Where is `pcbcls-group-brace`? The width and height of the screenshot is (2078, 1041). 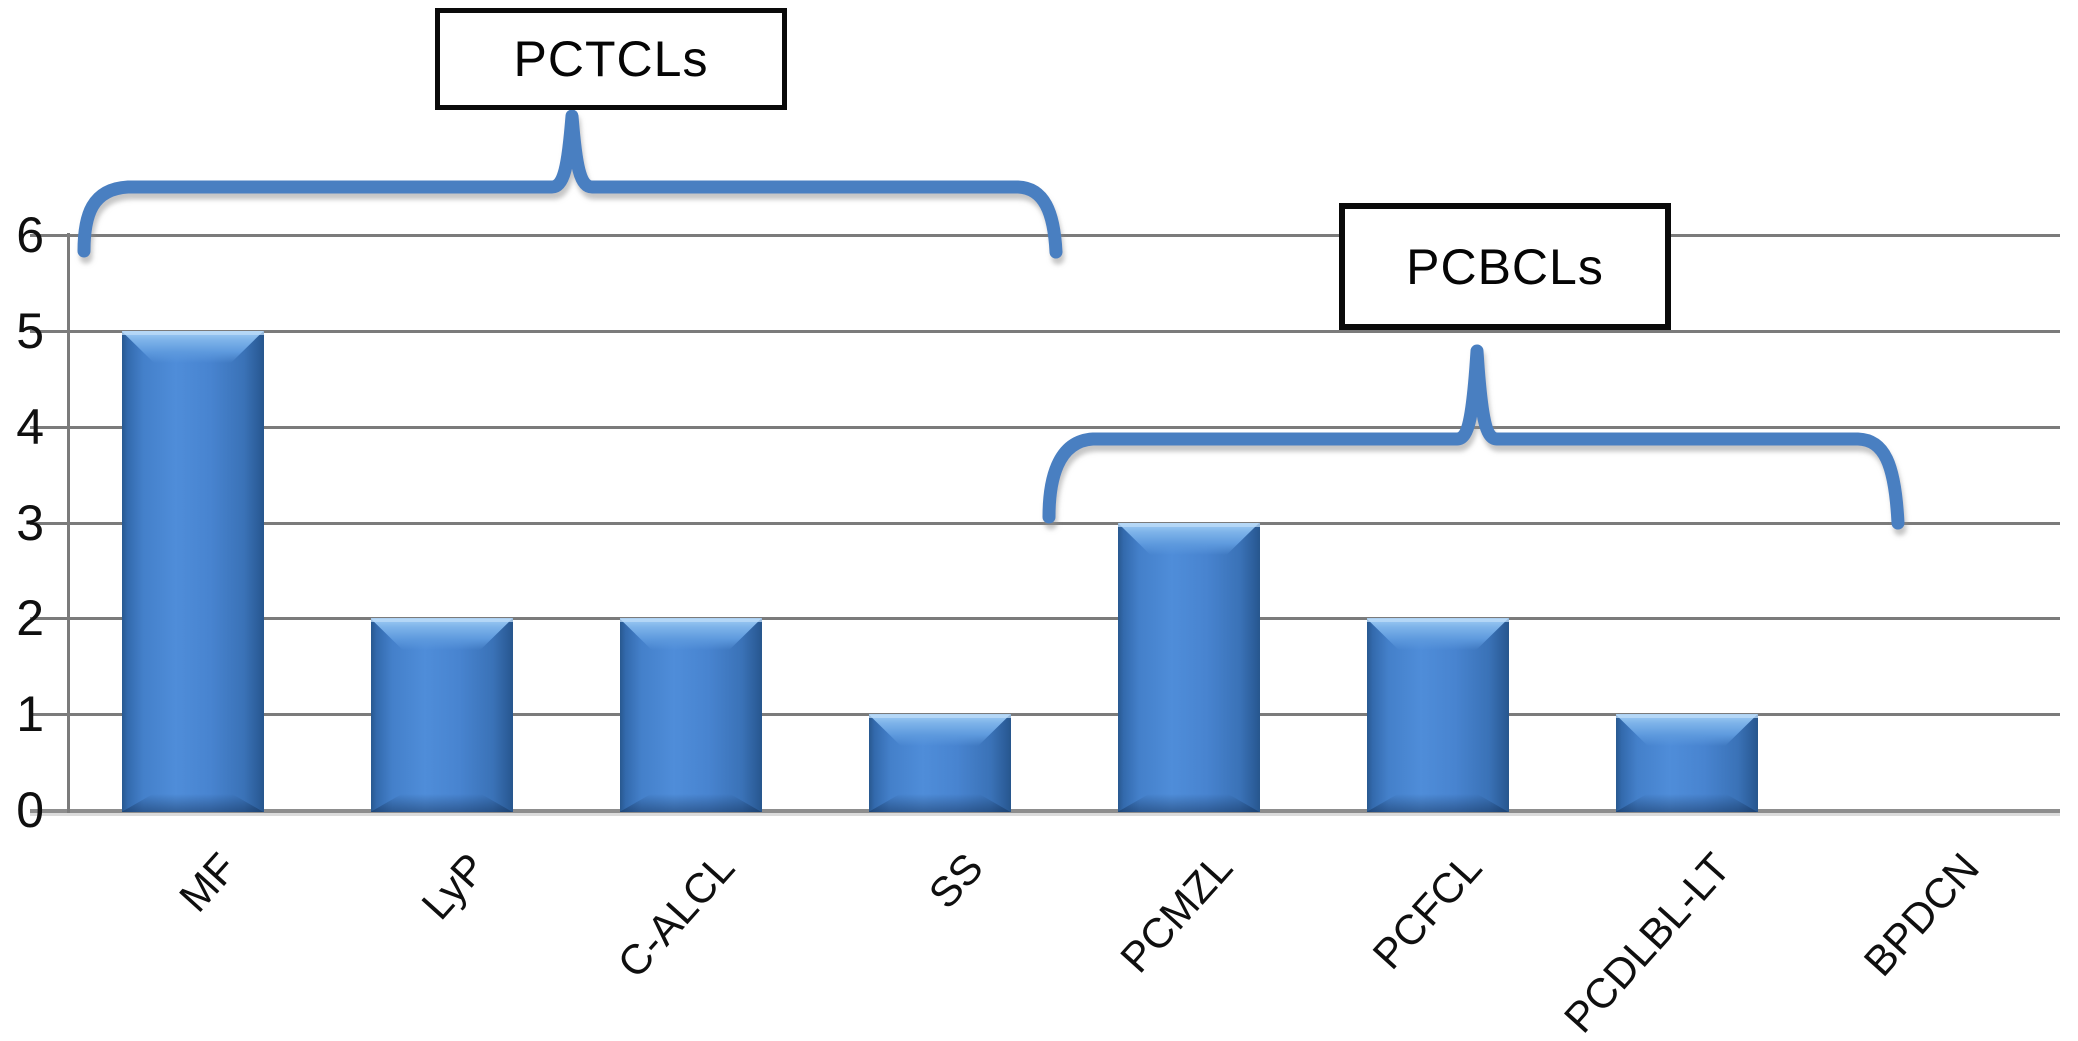
pcbcls-group-brace is located at coordinates (1473, 437).